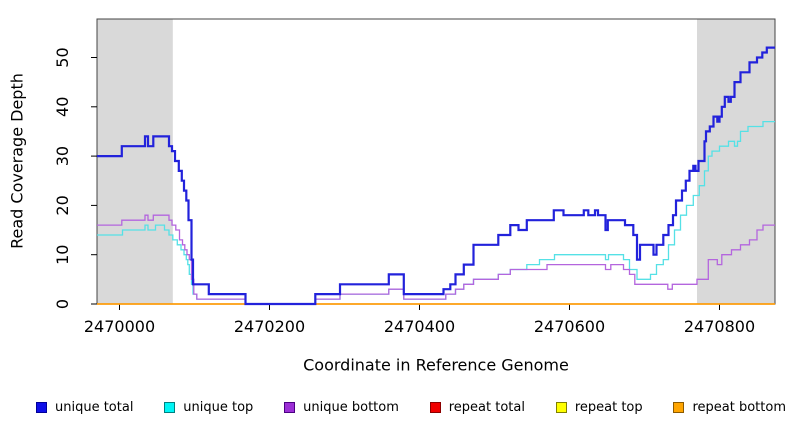 This screenshot has height=432, width=792. What do you see at coordinates (119, 326) in the screenshot?
I see `svg-text: 2470000` at bounding box center [119, 326].